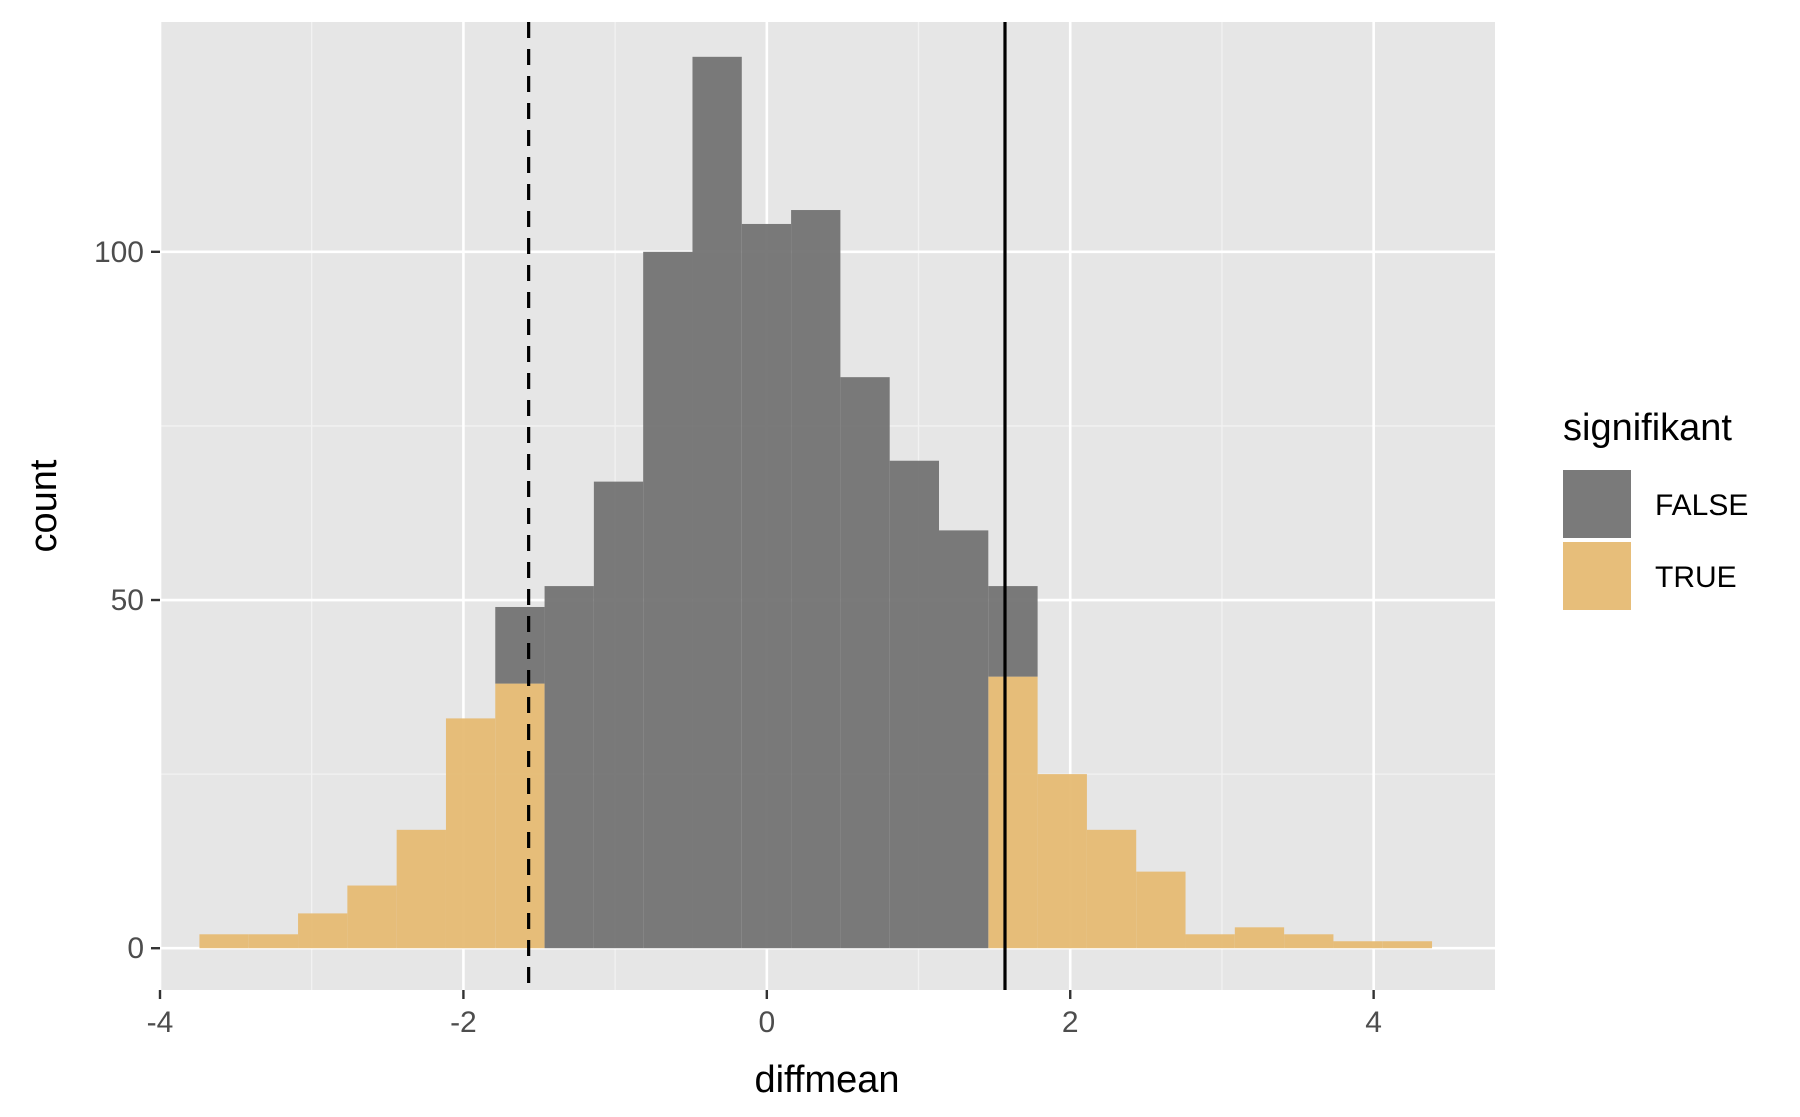  I want to click on x-axis: -4 -2 0 2 4, so click(764, 1014).